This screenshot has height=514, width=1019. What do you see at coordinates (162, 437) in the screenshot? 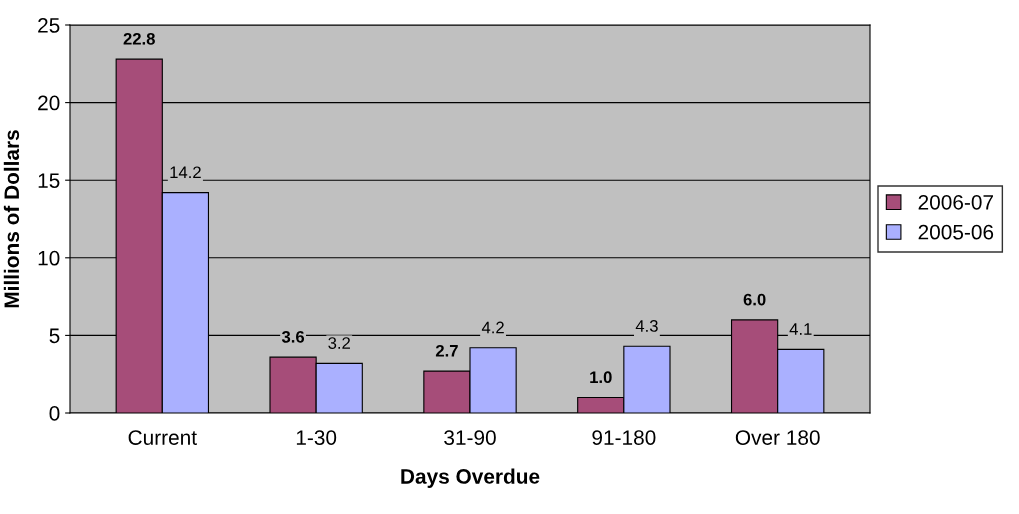
I see `x-tick-label: Current` at bounding box center [162, 437].